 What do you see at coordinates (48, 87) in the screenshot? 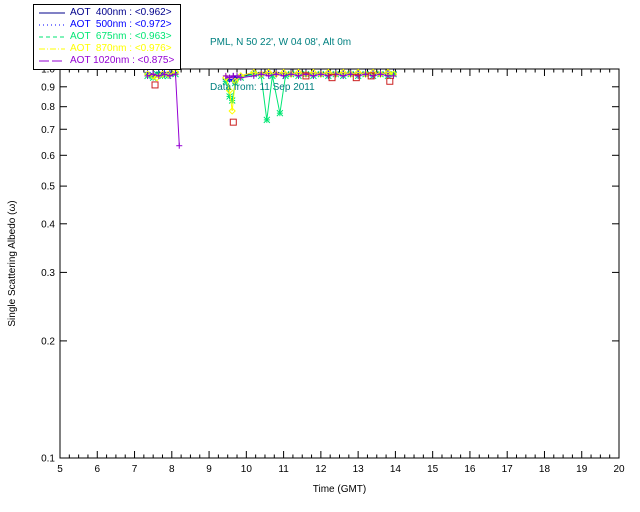
I see `y-tick-label: 0.9` at bounding box center [48, 87].